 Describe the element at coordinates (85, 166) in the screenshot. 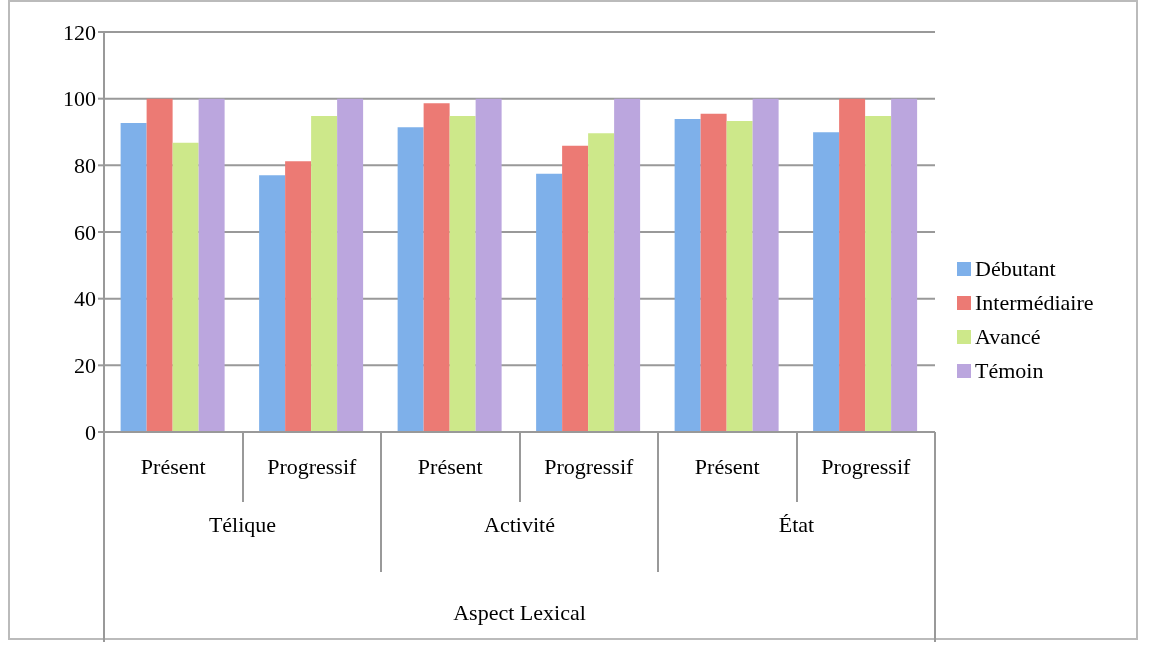

I see `y-tick-label: 80` at that location.